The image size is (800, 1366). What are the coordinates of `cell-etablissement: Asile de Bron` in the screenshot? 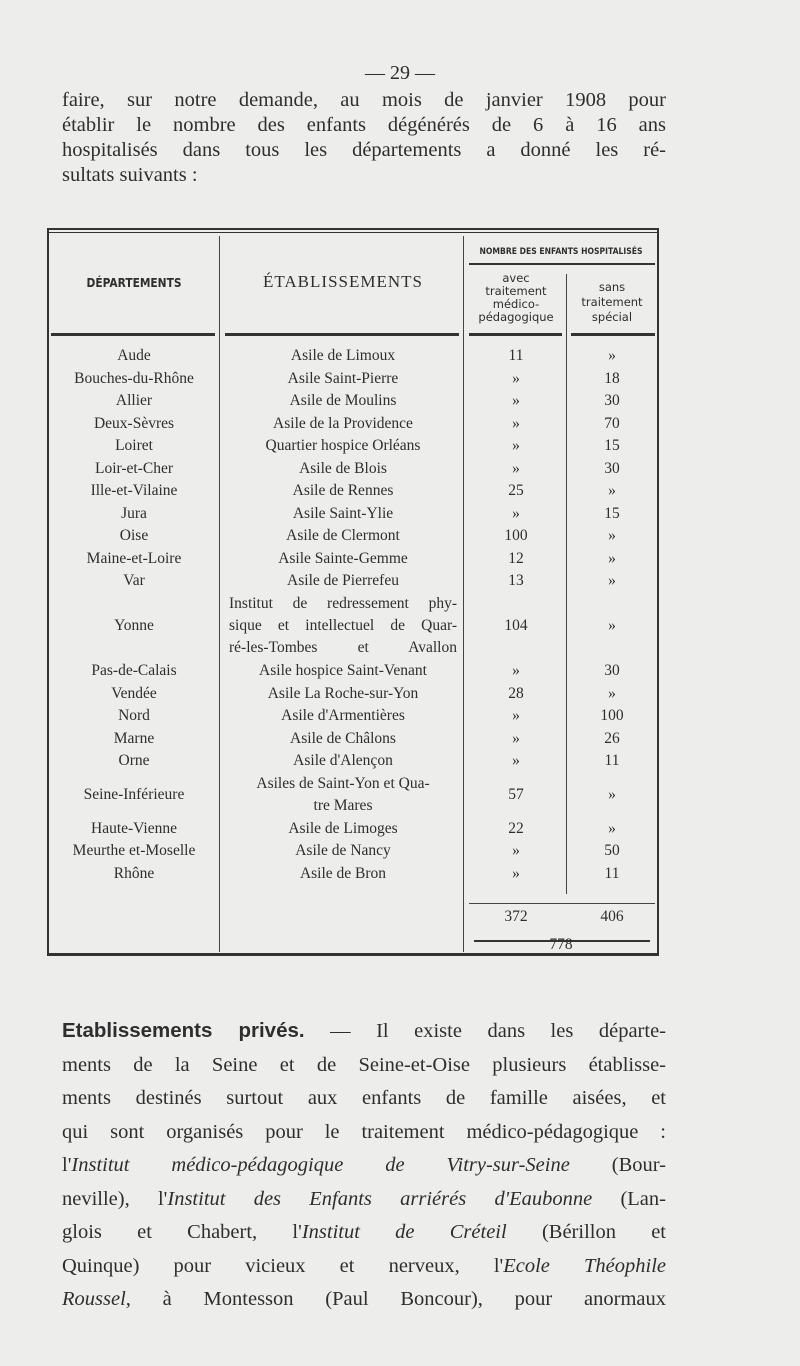 It's located at (343, 874).